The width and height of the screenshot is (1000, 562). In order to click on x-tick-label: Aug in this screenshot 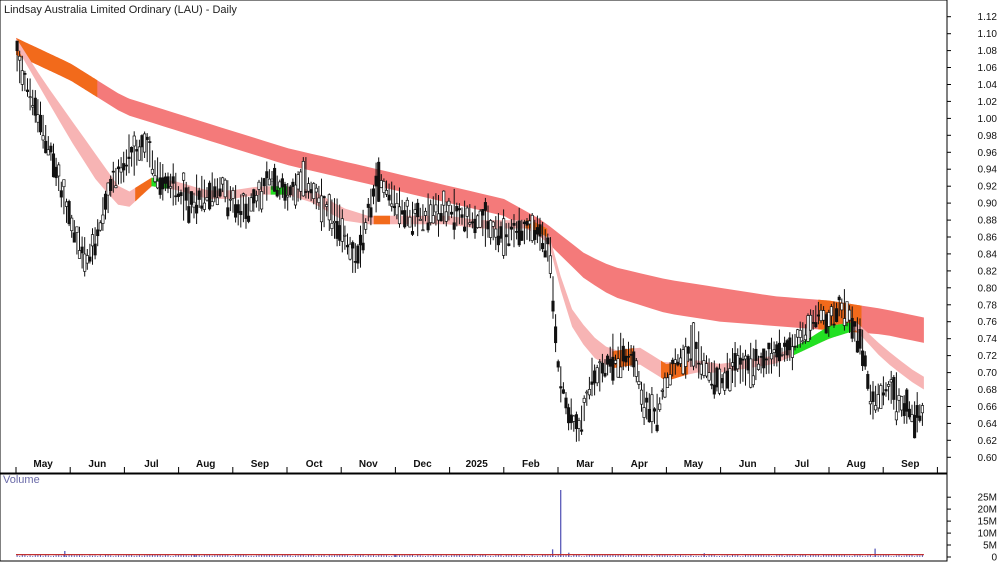, I will do `click(205, 464)`.